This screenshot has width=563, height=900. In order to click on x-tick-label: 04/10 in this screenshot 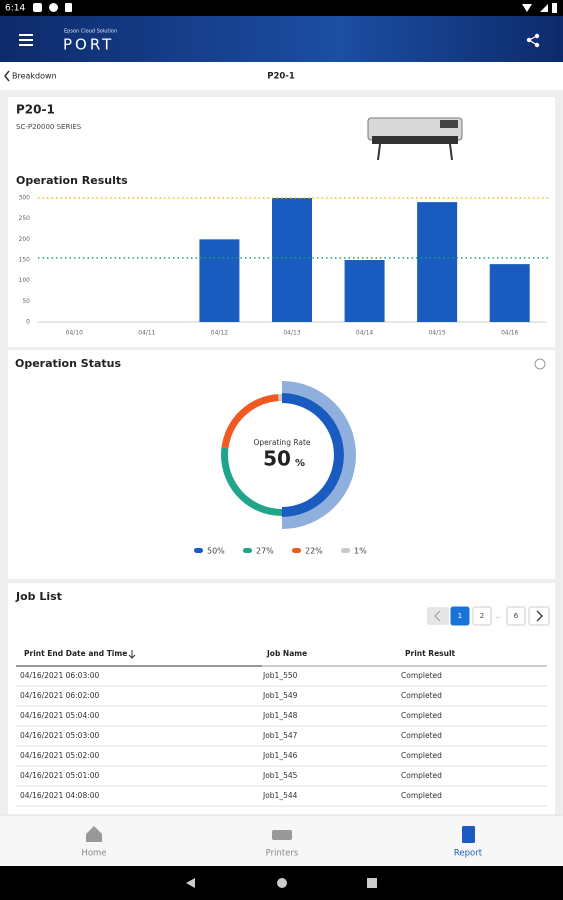, I will do `click(74, 333)`.